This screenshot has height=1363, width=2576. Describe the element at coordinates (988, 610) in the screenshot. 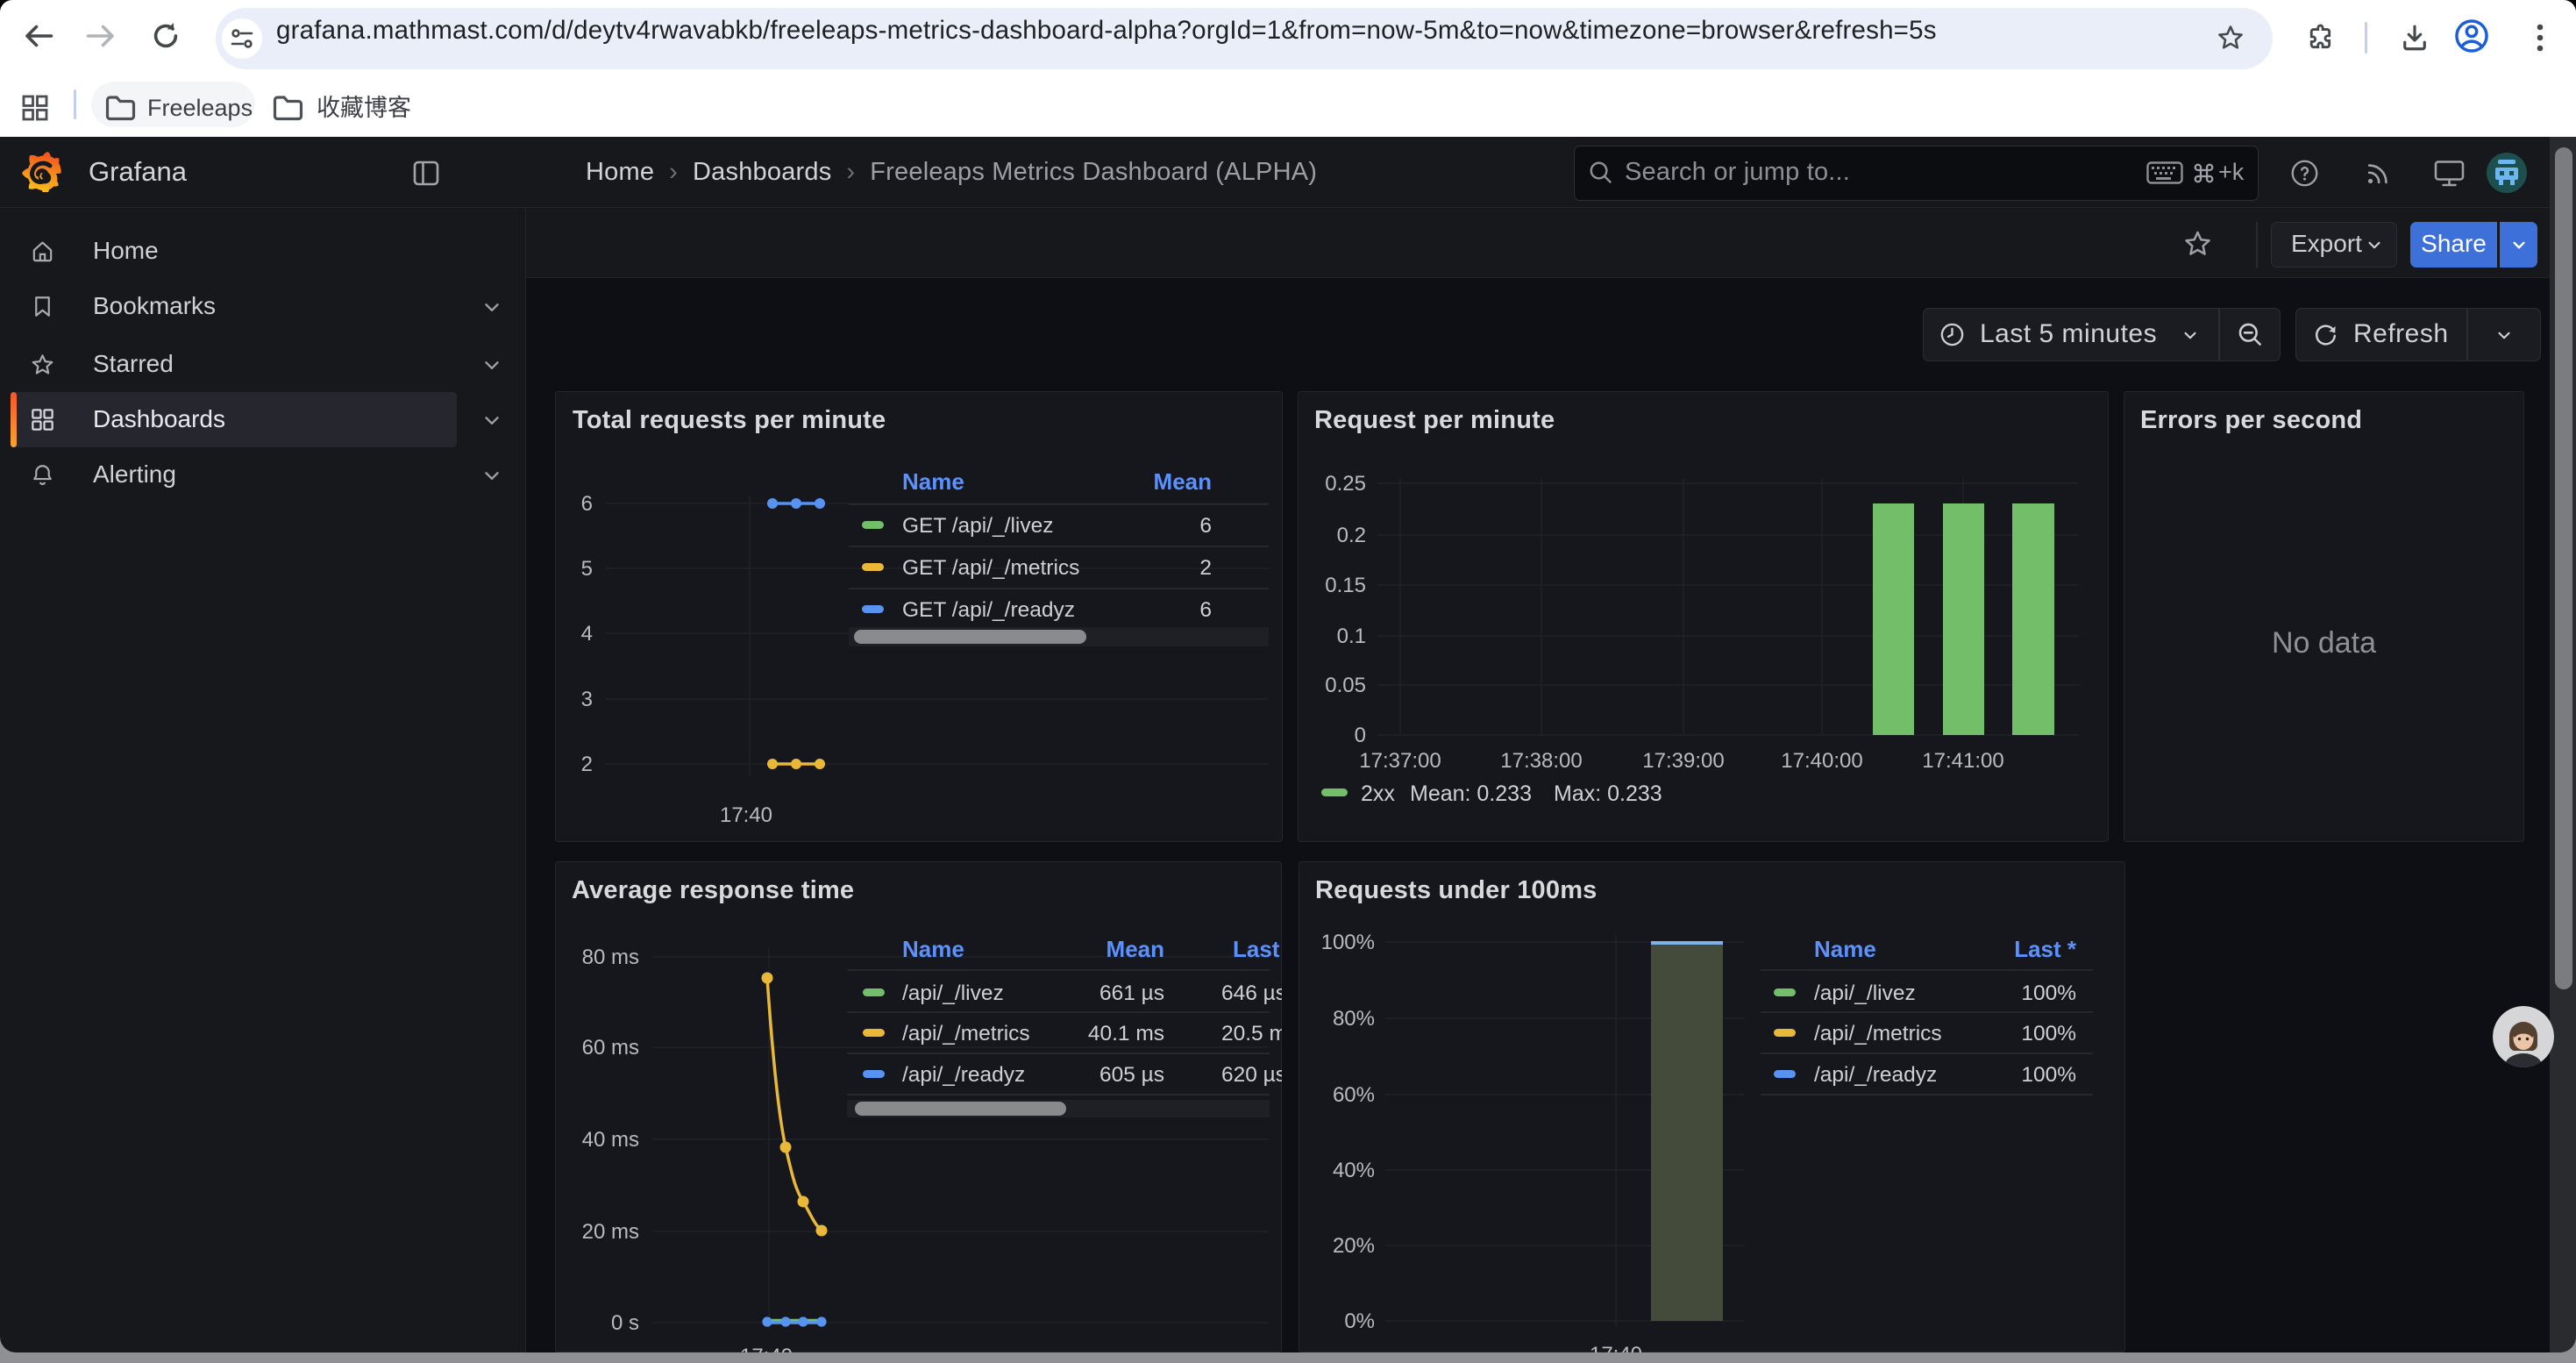

I see `svg-text: GET /api/_/readyz` at that location.